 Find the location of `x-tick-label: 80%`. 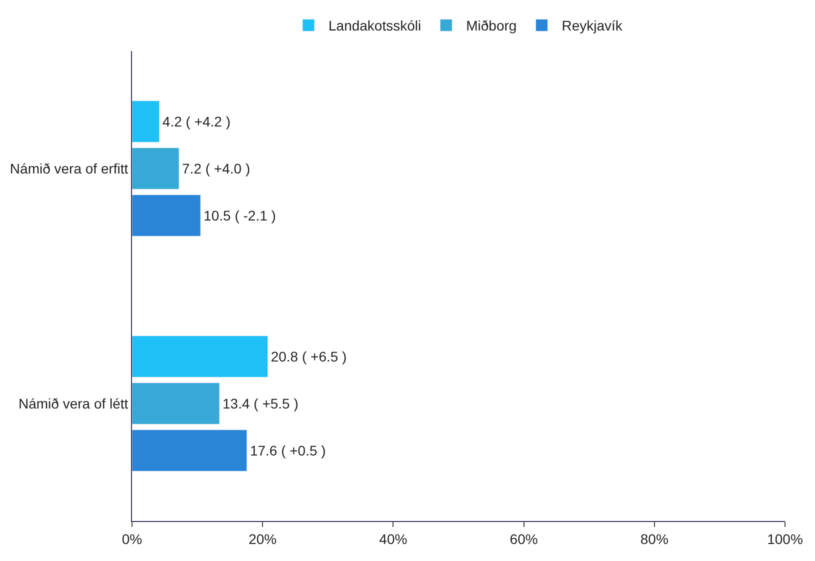

x-tick-label: 80% is located at coordinates (654, 538).